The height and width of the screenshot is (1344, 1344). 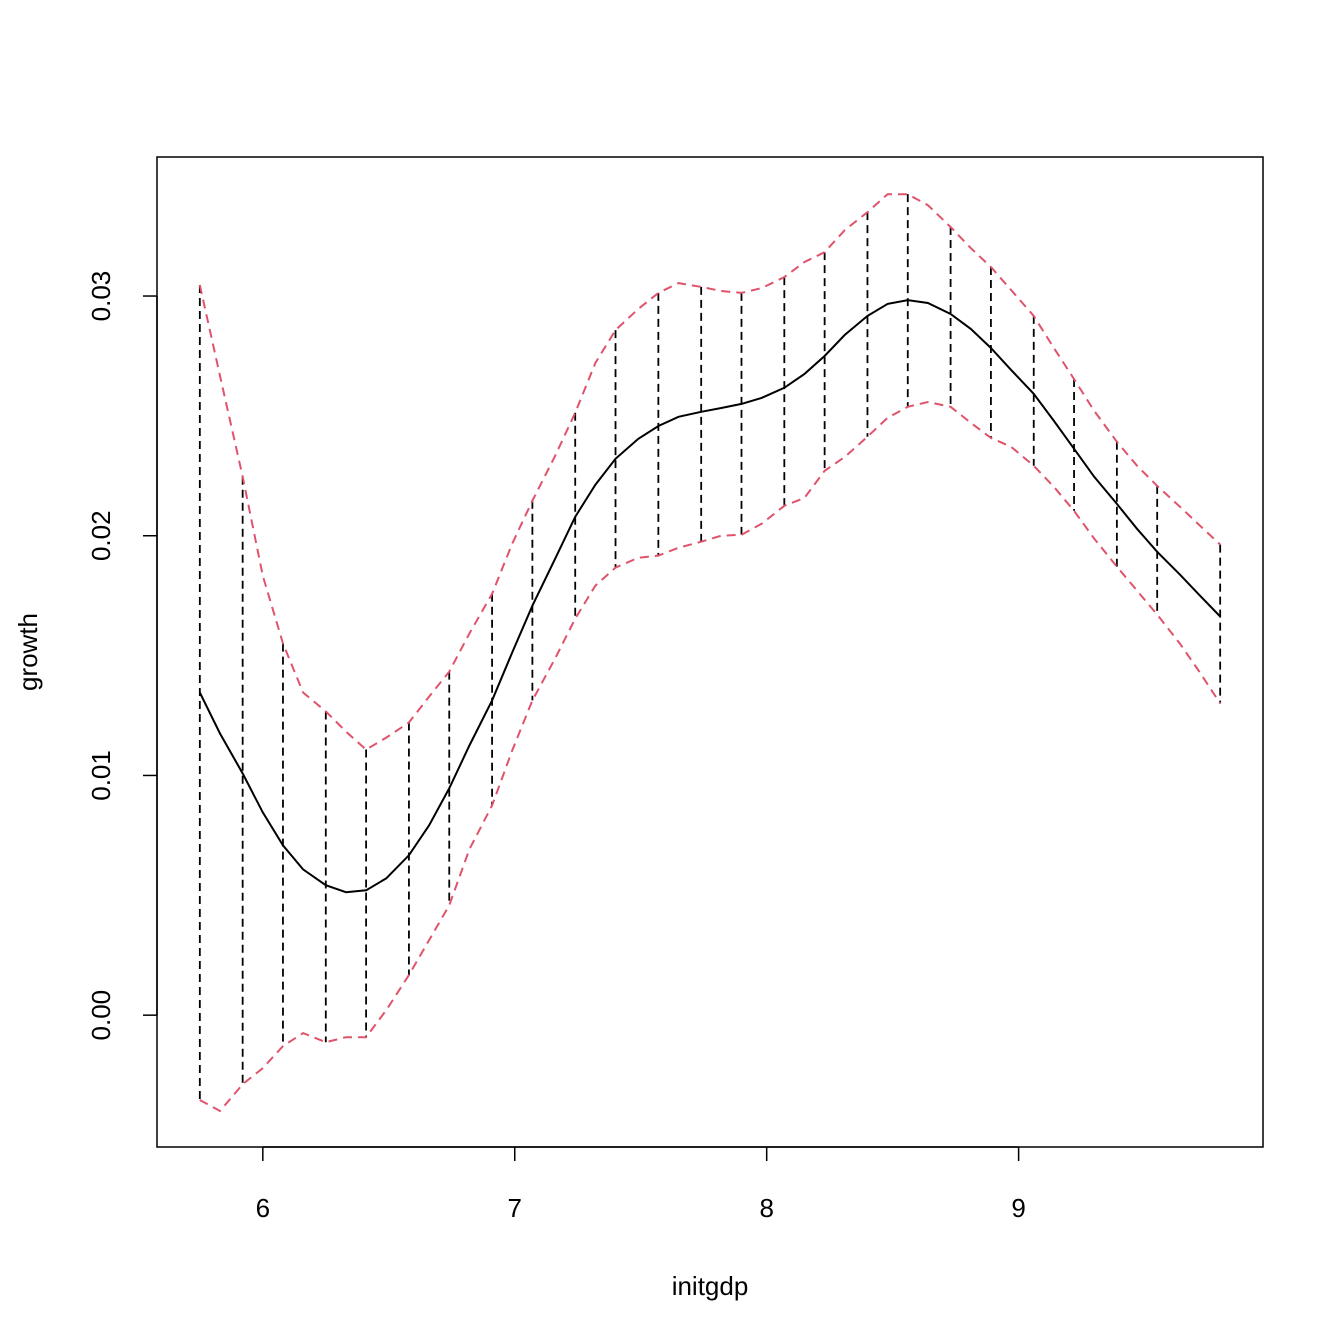 I want to click on y-axis: 0.00 0.01 0.02 0.03, so click(x=122, y=656).